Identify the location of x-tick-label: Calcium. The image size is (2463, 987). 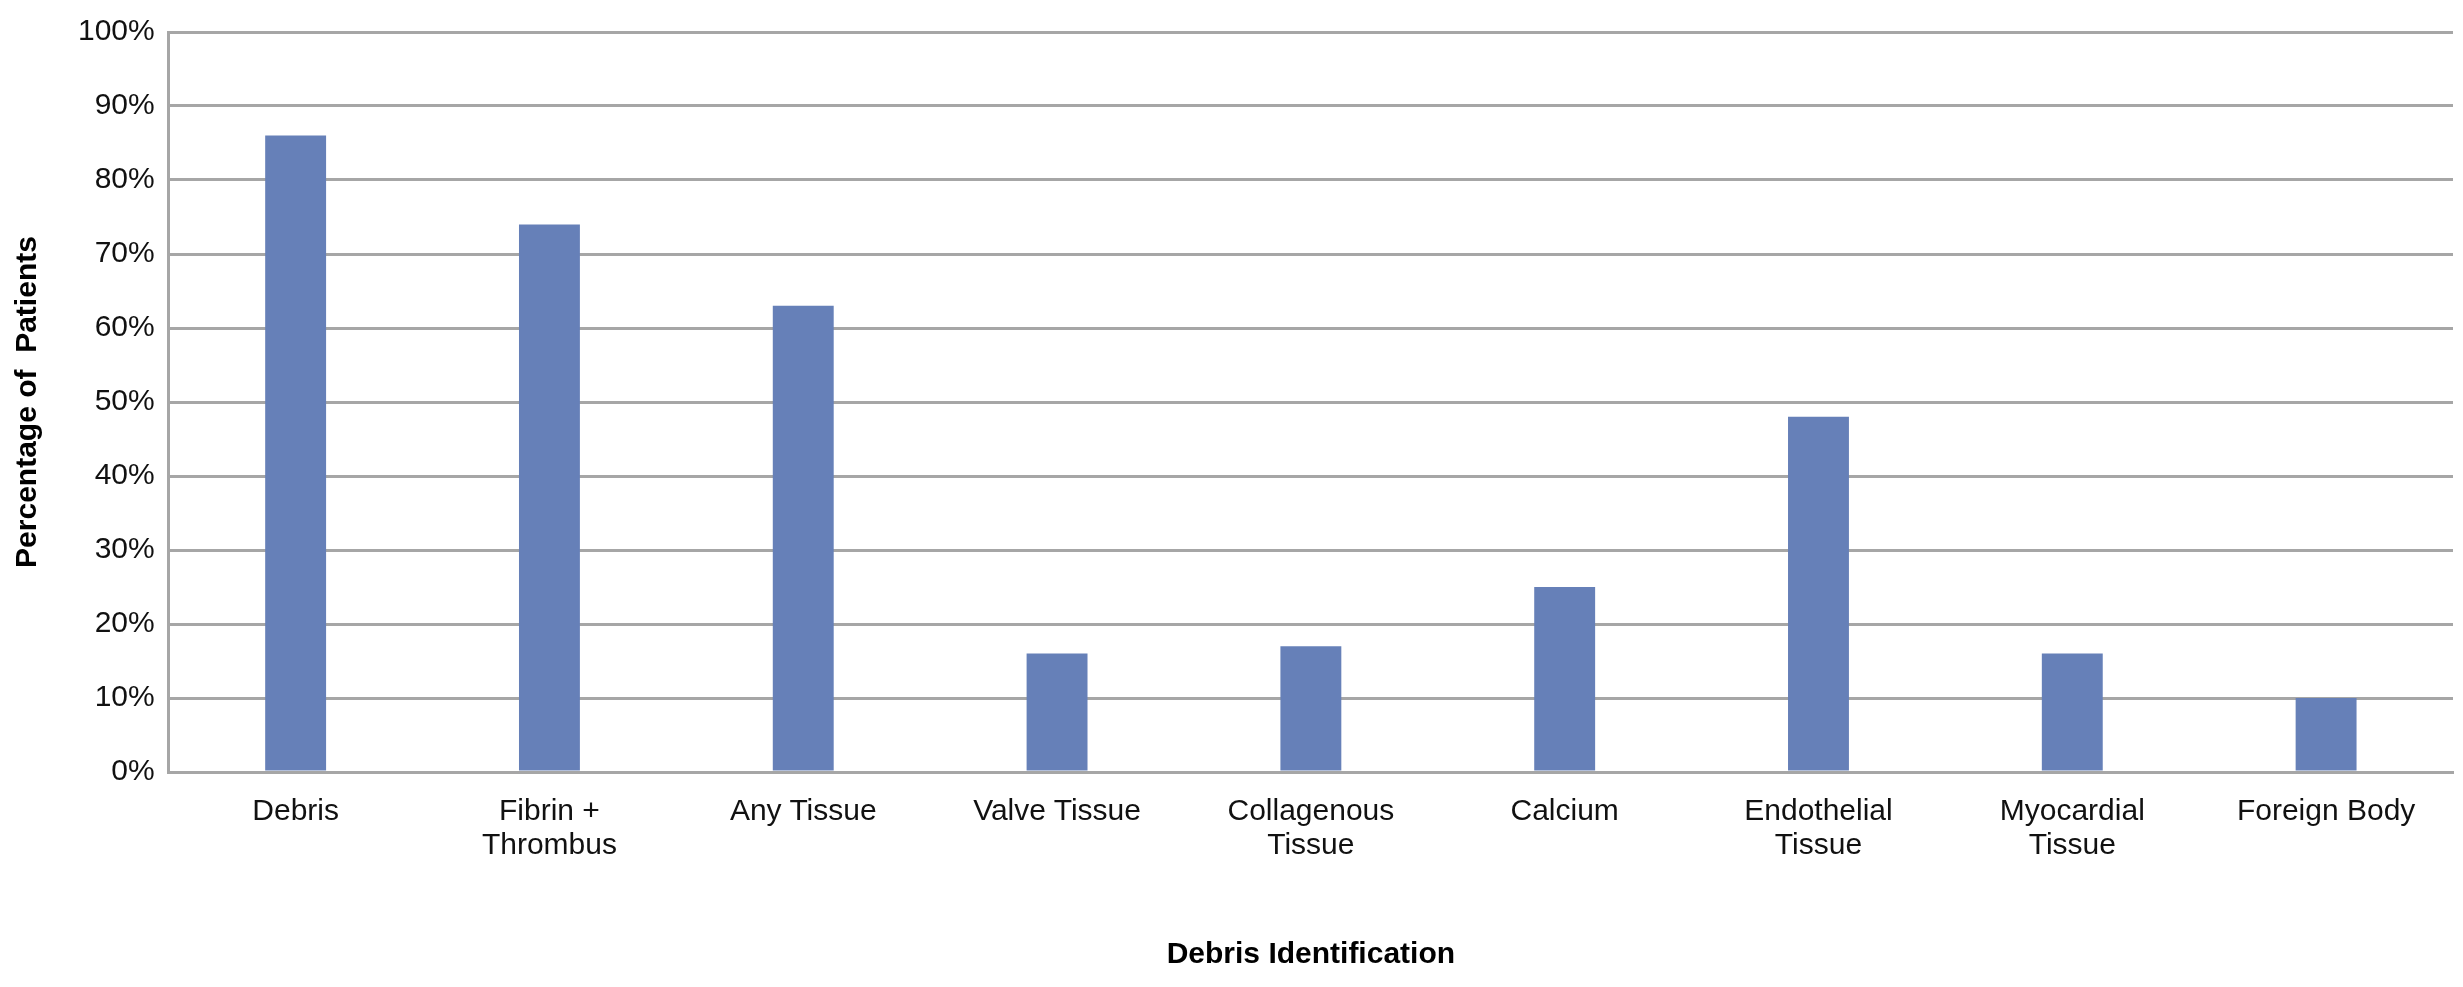
(1564, 809).